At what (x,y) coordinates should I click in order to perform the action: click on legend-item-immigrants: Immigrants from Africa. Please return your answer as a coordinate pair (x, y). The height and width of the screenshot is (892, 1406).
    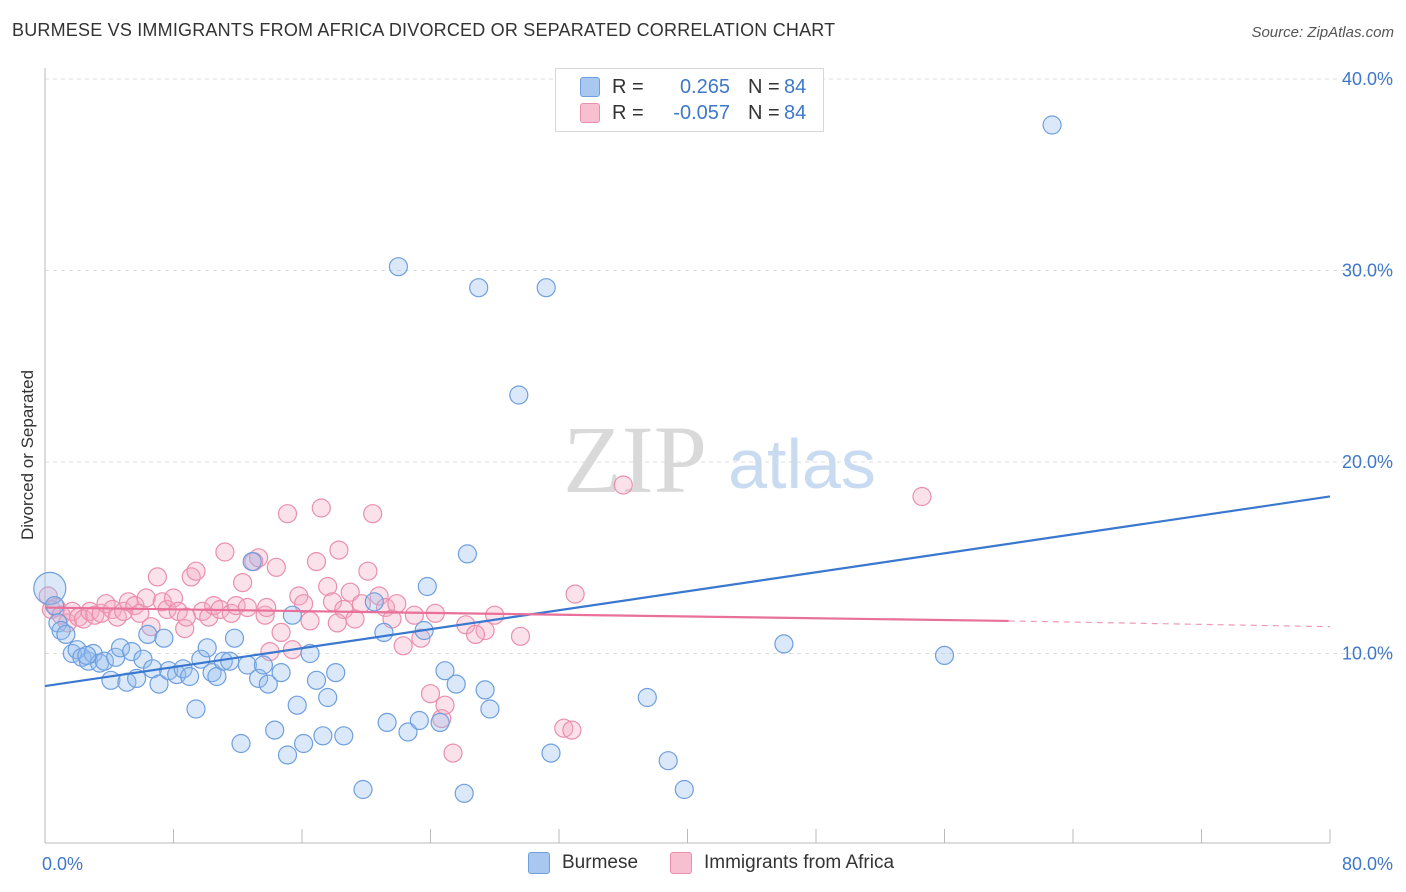
    Looking at the image, I should click on (782, 863).